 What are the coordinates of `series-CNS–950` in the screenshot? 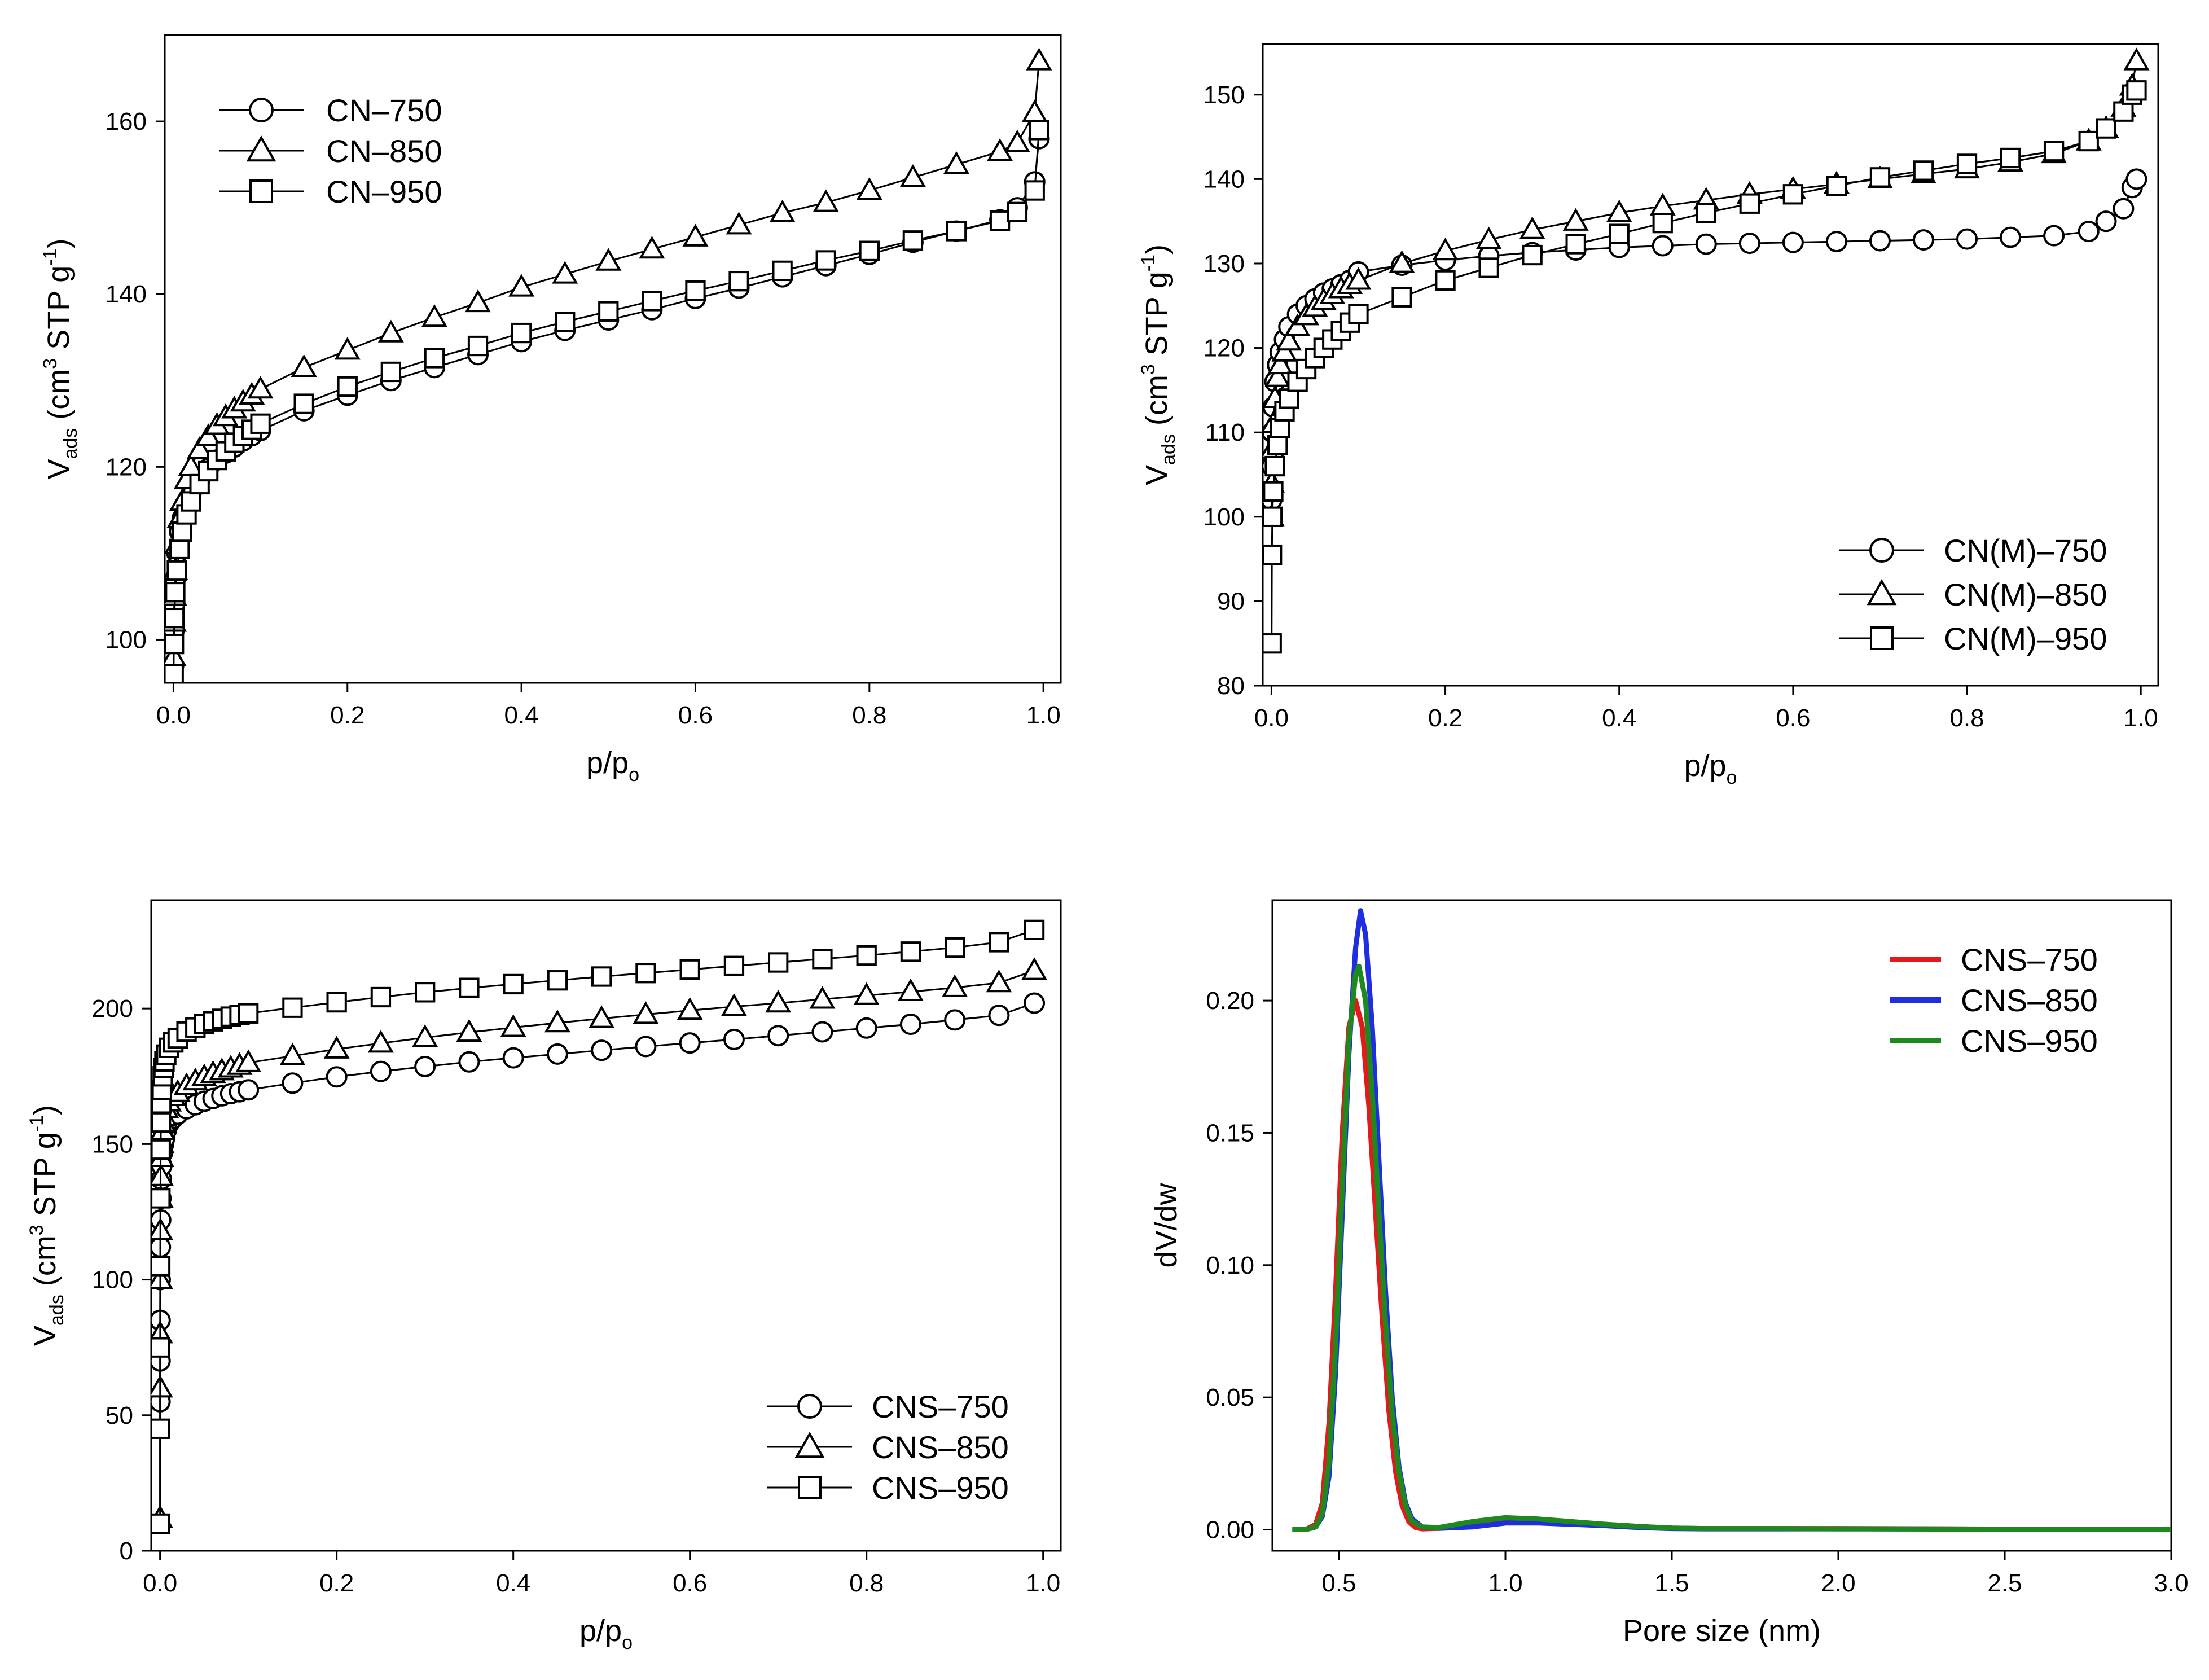 It's located at (1731, 1247).